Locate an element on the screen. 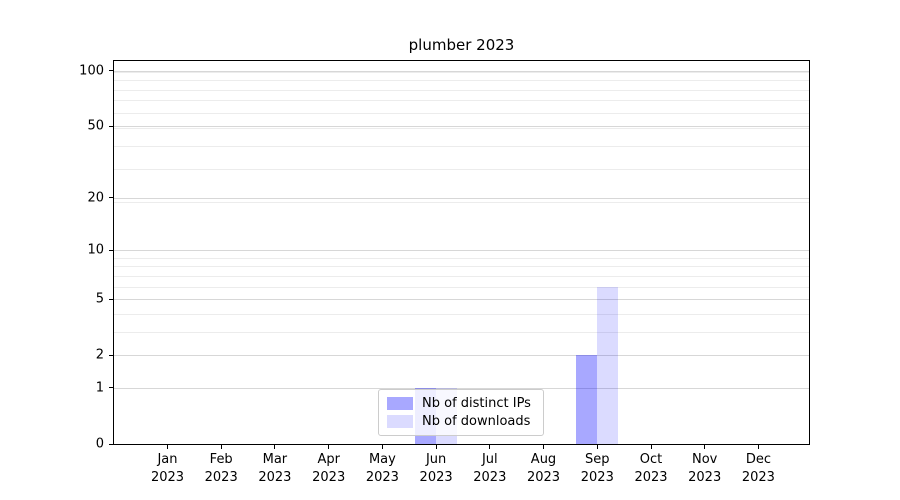 The image size is (900, 500). legend-label-downloads: Nb of downloads is located at coordinates (476, 422).